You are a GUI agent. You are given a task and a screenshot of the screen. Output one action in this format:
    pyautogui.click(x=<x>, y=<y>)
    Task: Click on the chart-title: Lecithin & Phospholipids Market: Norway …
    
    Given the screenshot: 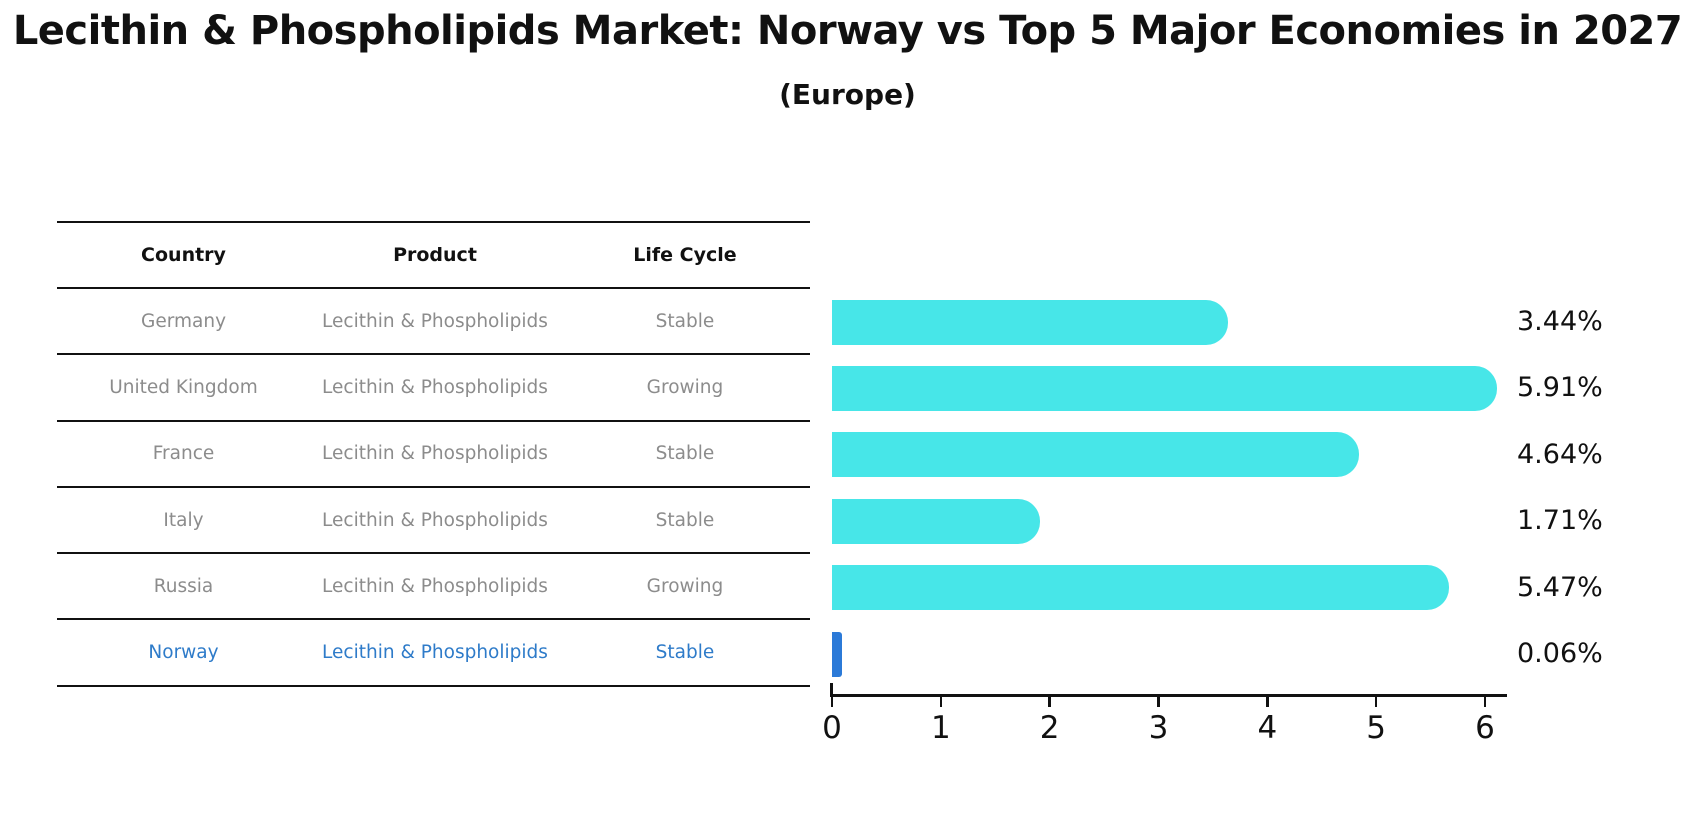 What is the action you would take?
    pyautogui.click(x=847, y=31)
    